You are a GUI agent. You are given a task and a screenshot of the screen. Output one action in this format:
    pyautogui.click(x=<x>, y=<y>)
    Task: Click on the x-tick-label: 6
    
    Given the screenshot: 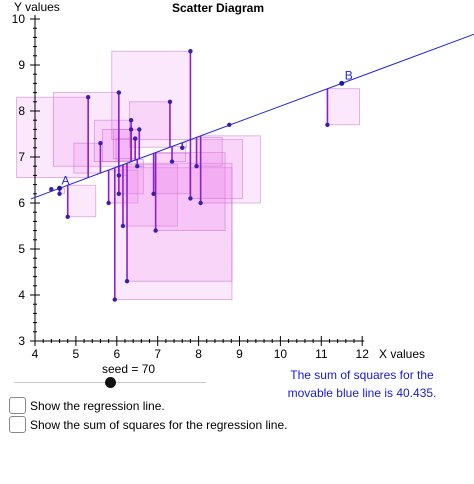 What is the action you would take?
    pyautogui.click(x=116, y=353)
    